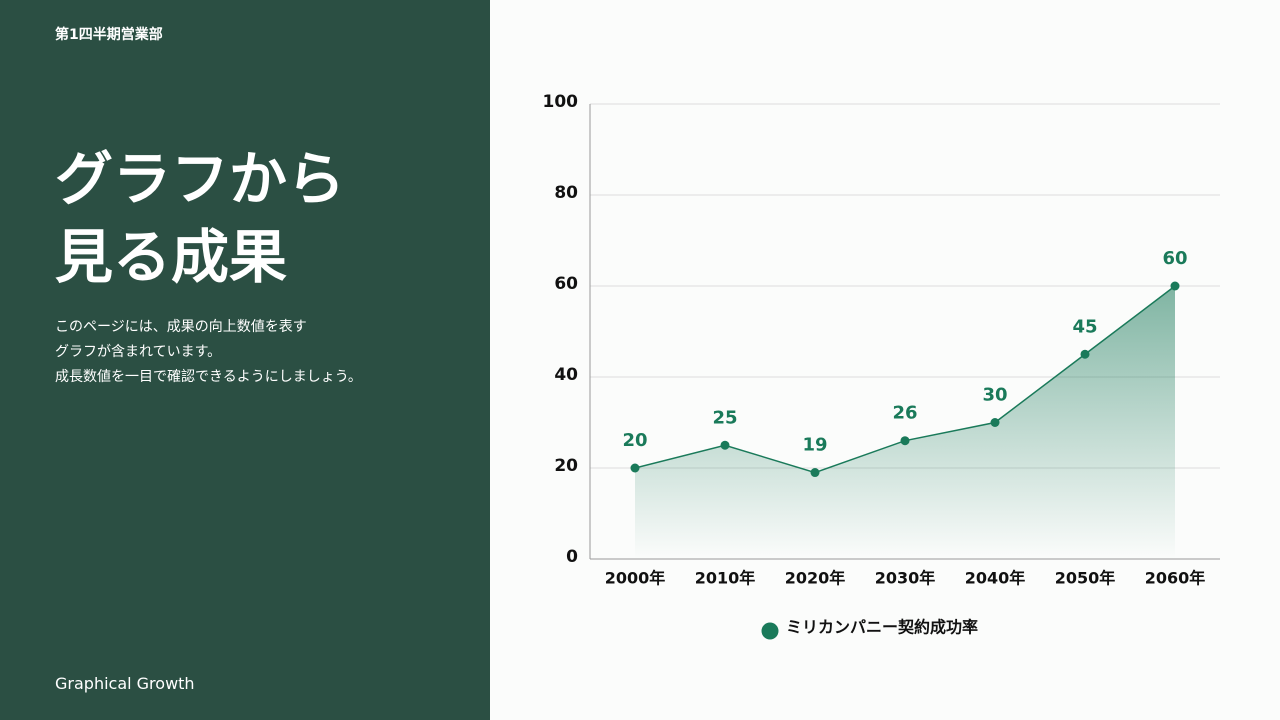 The width and height of the screenshot is (1280, 720). I want to click on x-tick-label: 2030年, so click(905, 578).